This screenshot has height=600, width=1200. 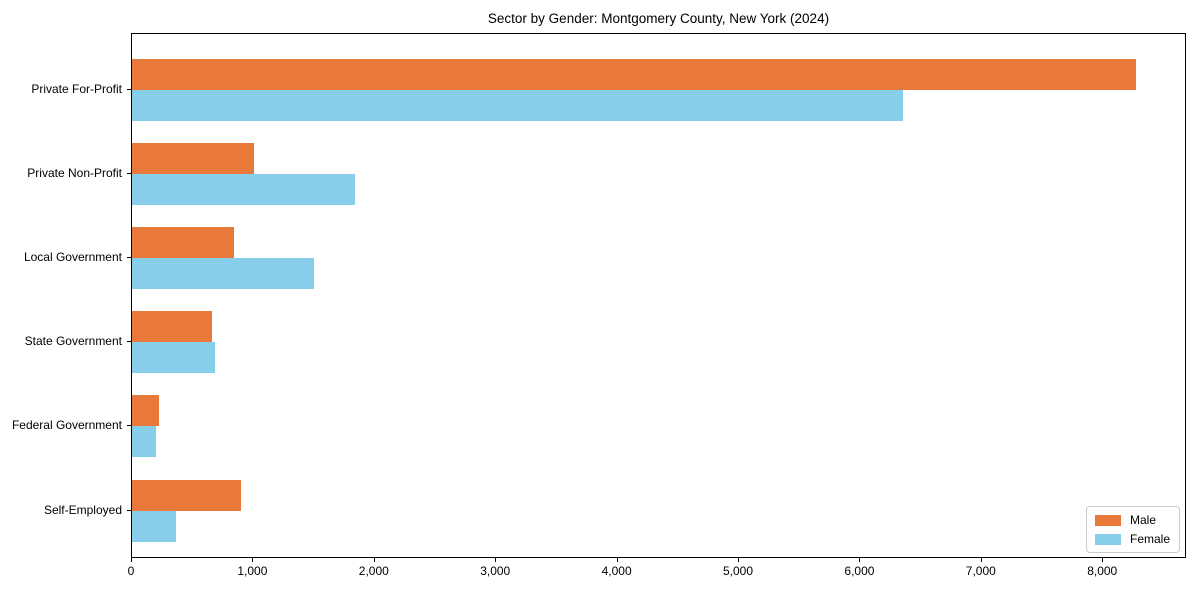 I want to click on x-axis-tick-label: 1,000, so click(x=252, y=571).